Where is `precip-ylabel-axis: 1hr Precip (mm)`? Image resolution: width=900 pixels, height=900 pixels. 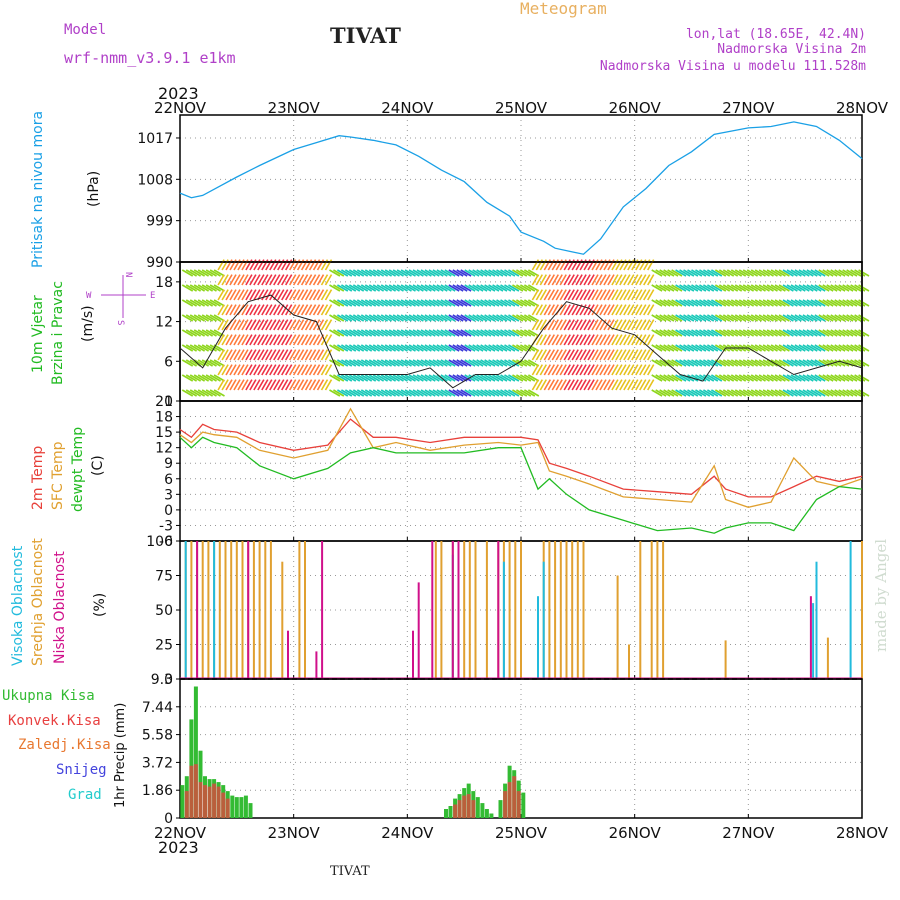 precip-ylabel-axis: 1hr Precip (mm) is located at coordinates (120, 755).